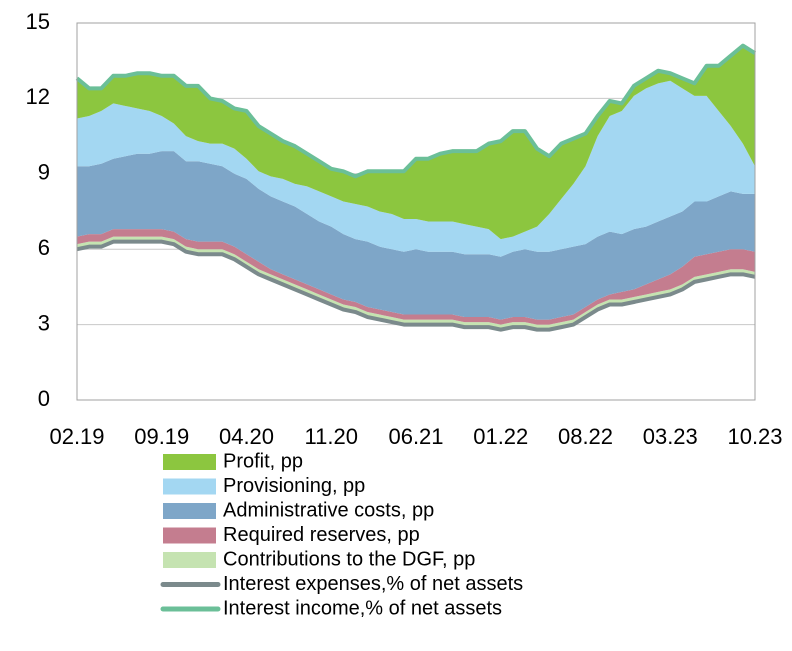 The height and width of the screenshot is (651, 792). I want to click on y-tick-label: 6, so click(44, 247).